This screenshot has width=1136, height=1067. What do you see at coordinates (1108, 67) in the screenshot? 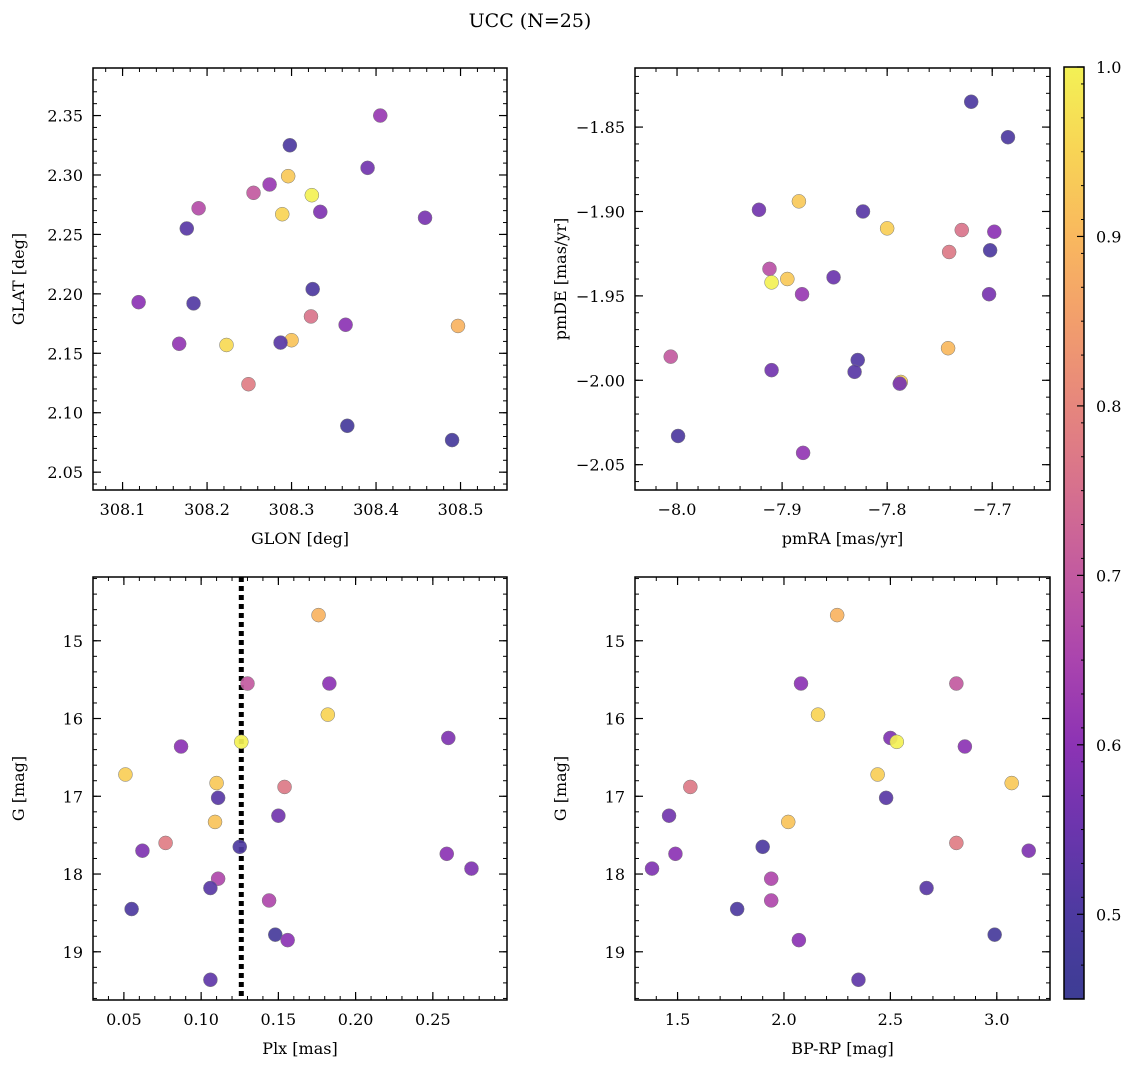
I see `colorbar-tick-label: 1.0` at bounding box center [1108, 67].